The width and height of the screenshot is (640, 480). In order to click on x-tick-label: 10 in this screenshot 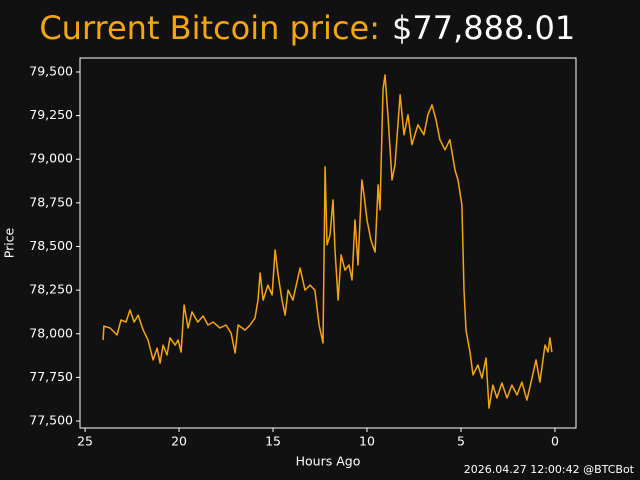, I will do `click(367, 441)`.